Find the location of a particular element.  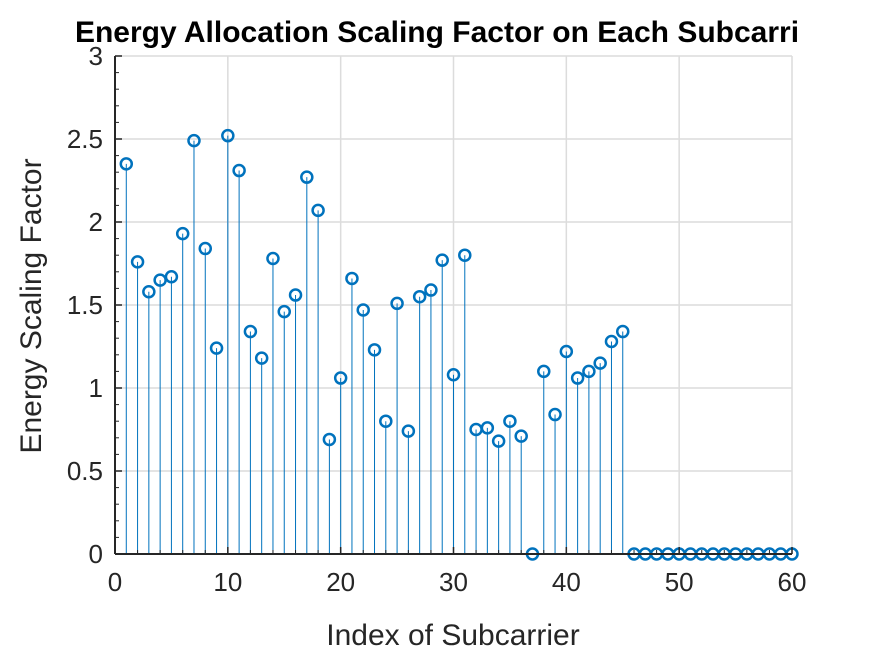

x-tick-label: 50 is located at coordinates (679, 582).